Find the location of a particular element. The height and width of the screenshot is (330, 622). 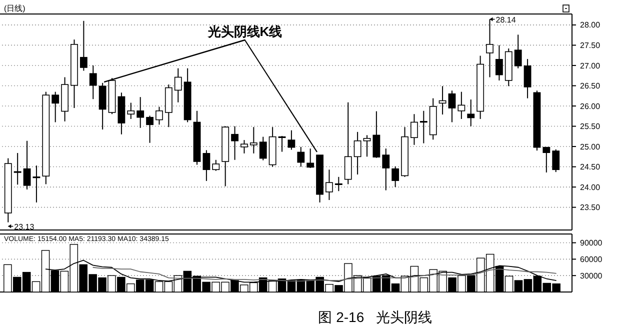

y-tick-label: 24.50 is located at coordinates (590, 167).